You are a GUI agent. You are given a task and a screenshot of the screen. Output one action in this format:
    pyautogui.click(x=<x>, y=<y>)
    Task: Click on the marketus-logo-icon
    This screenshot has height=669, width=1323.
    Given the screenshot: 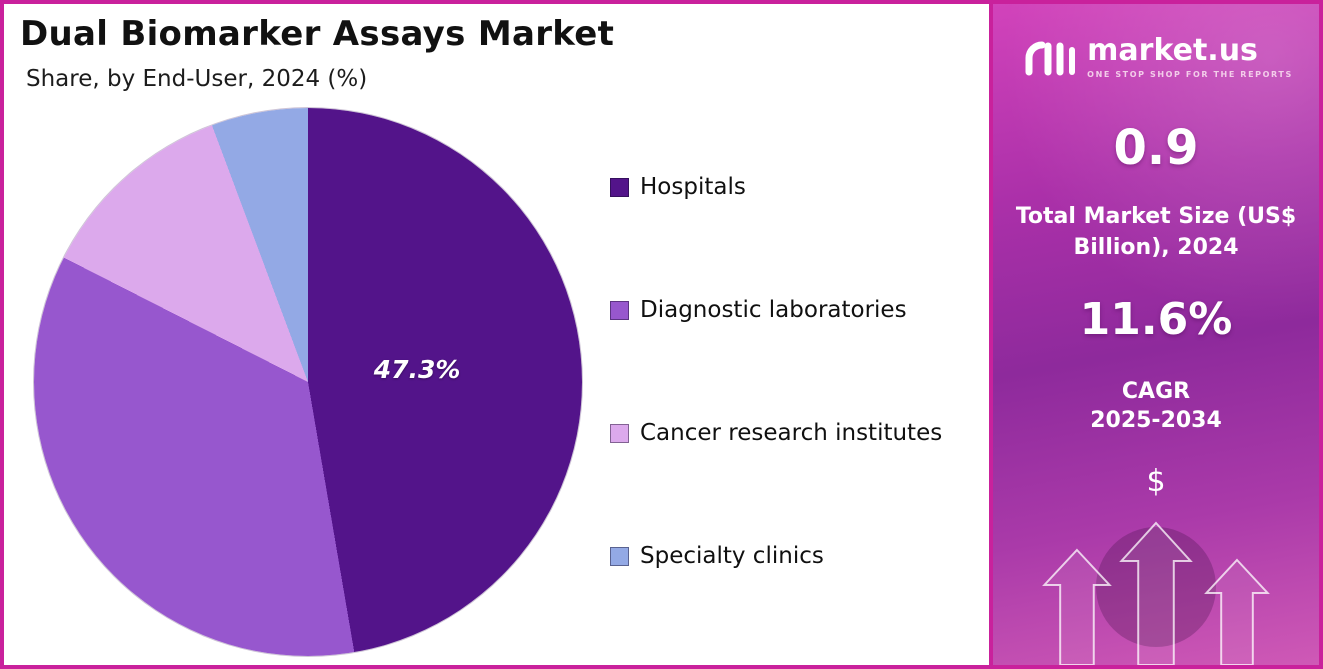 What is the action you would take?
    pyautogui.click(x=1050, y=58)
    